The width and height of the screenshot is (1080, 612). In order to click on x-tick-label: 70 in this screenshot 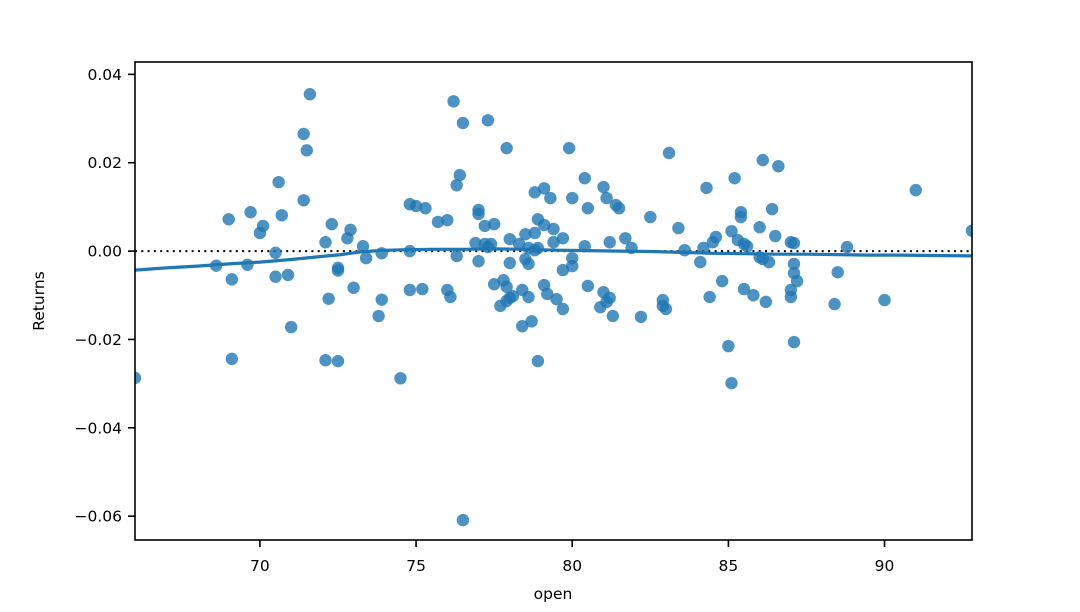, I will do `click(260, 566)`.